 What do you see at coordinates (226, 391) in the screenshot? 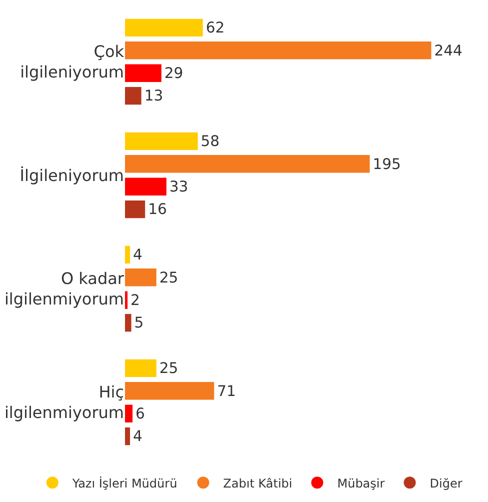
I see `data-label: 71` at bounding box center [226, 391].